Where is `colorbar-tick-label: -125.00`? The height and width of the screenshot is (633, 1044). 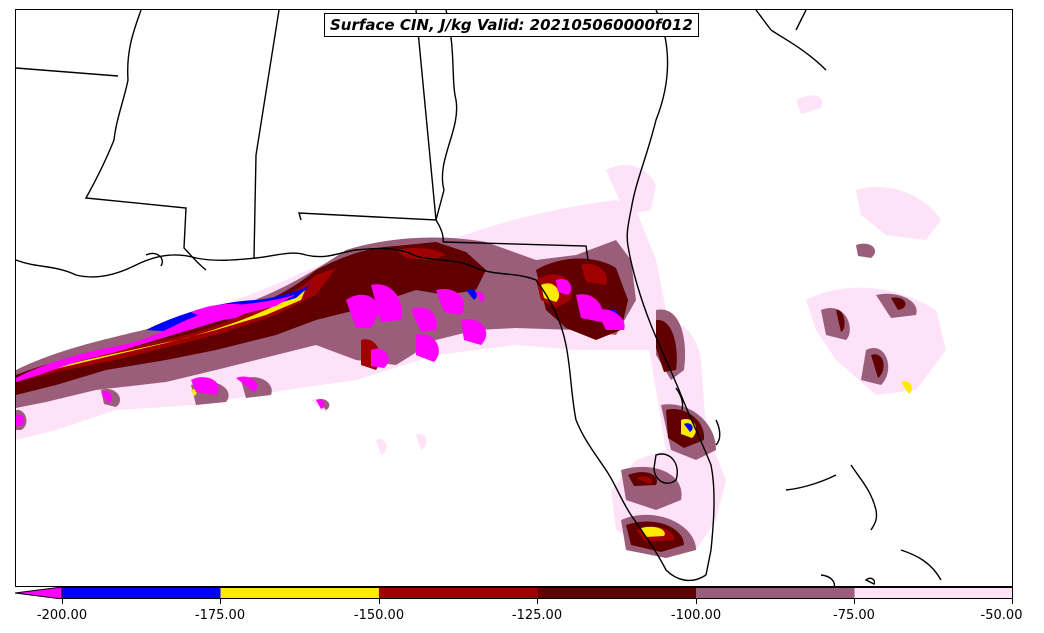 colorbar-tick-label: -125.00 is located at coordinates (537, 615).